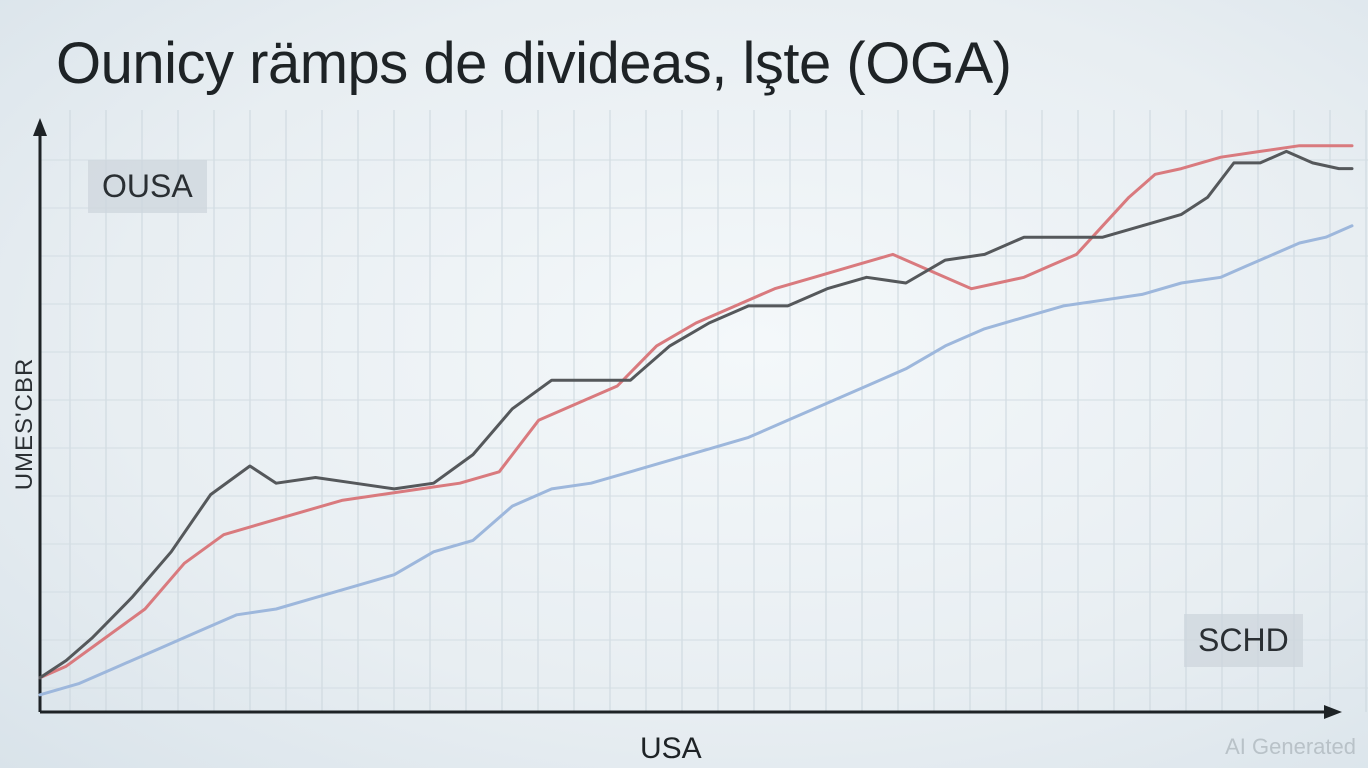 The image size is (1368, 768). I want to click on y-axis-label: UMES'CBR, so click(24, 424).